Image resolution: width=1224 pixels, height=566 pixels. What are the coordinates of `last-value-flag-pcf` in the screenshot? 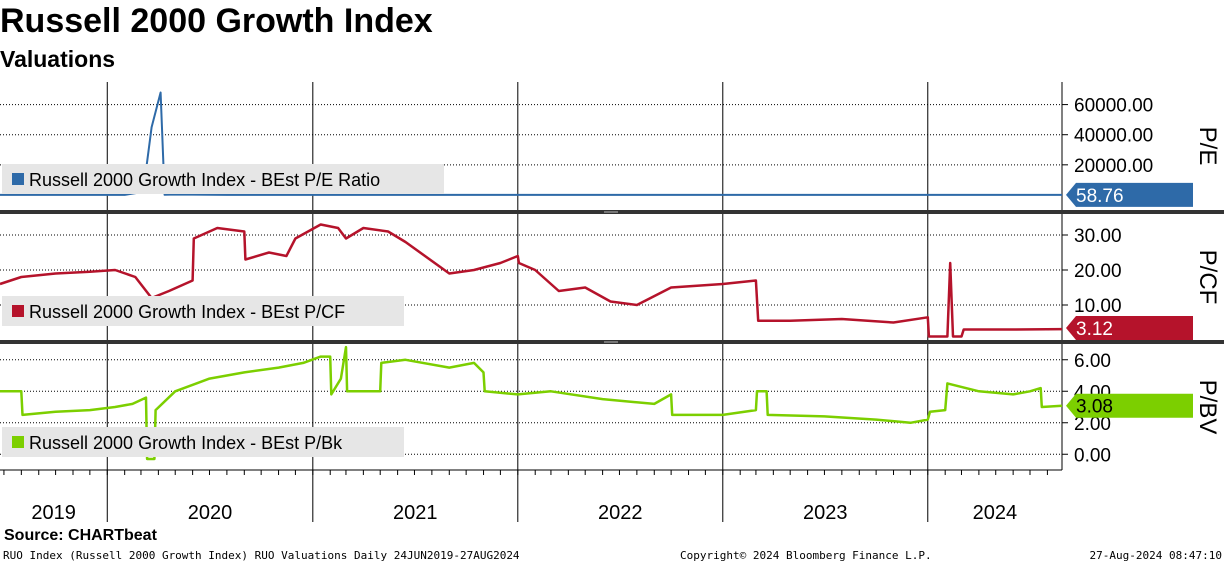 It's located at (1129, 328).